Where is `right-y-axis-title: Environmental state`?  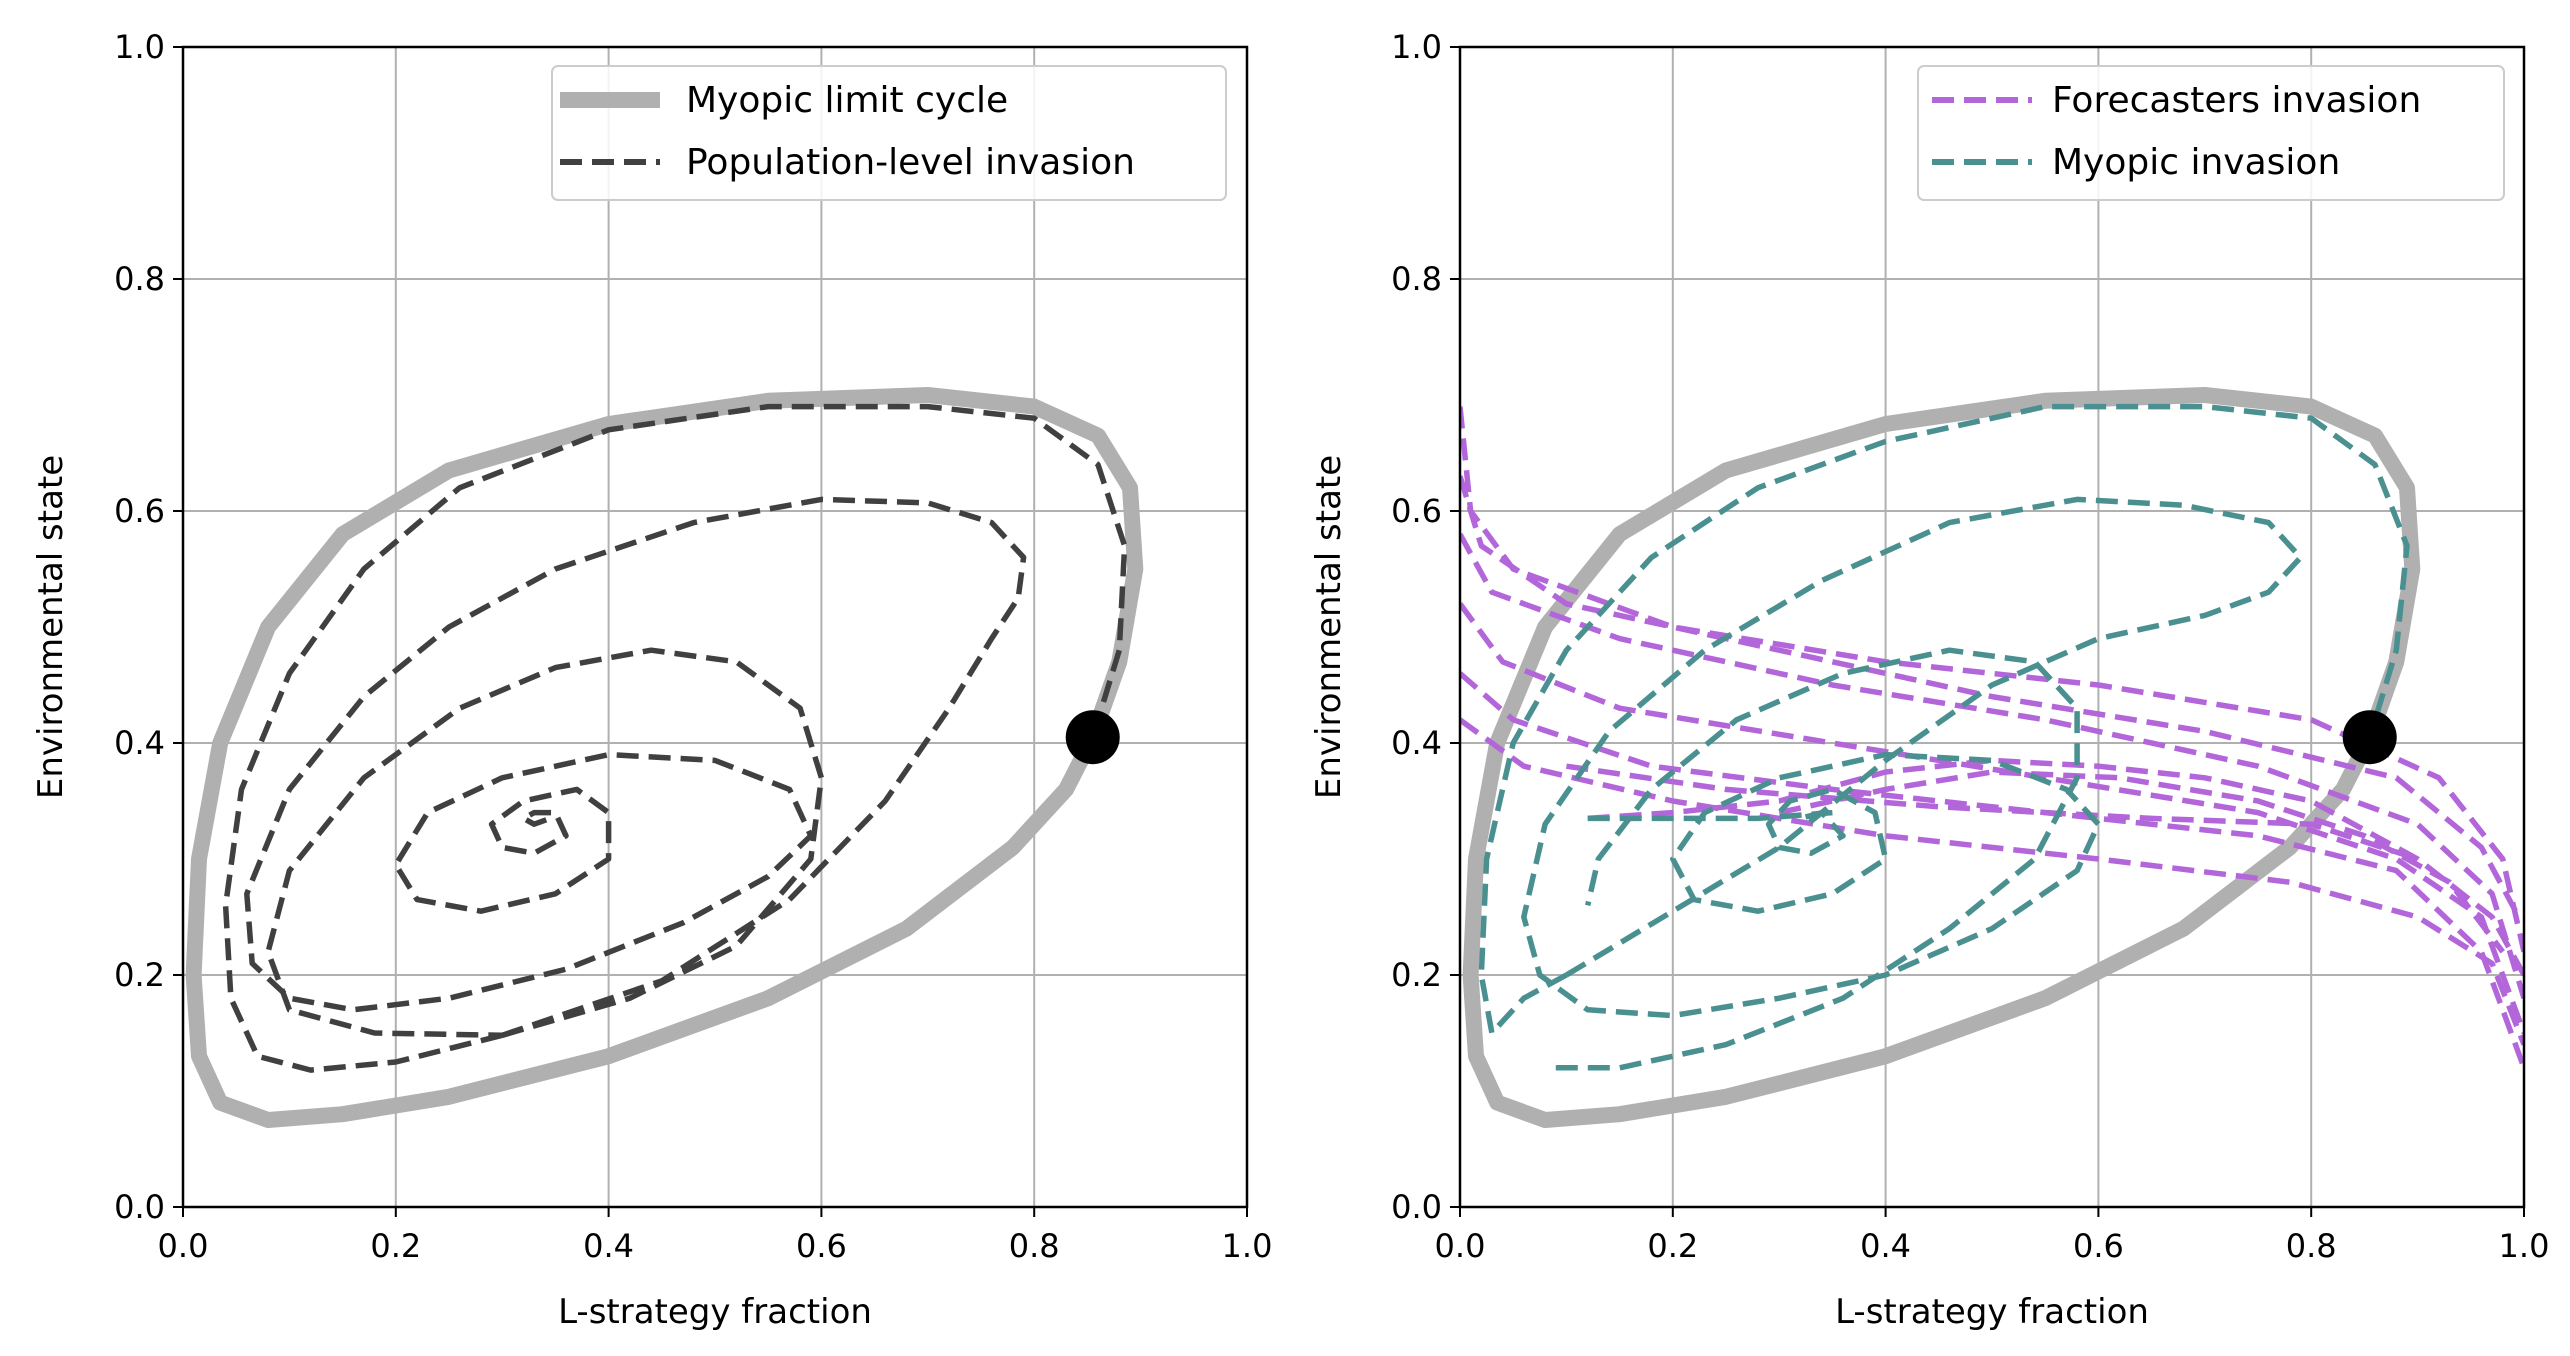 right-y-axis-title: Environmental state is located at coordinates (1329, 627).